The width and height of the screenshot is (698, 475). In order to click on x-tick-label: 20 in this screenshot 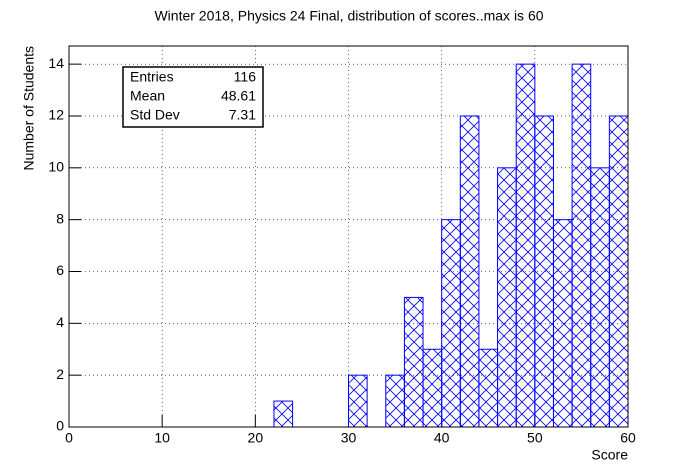, I will do `click(256, 438)`.